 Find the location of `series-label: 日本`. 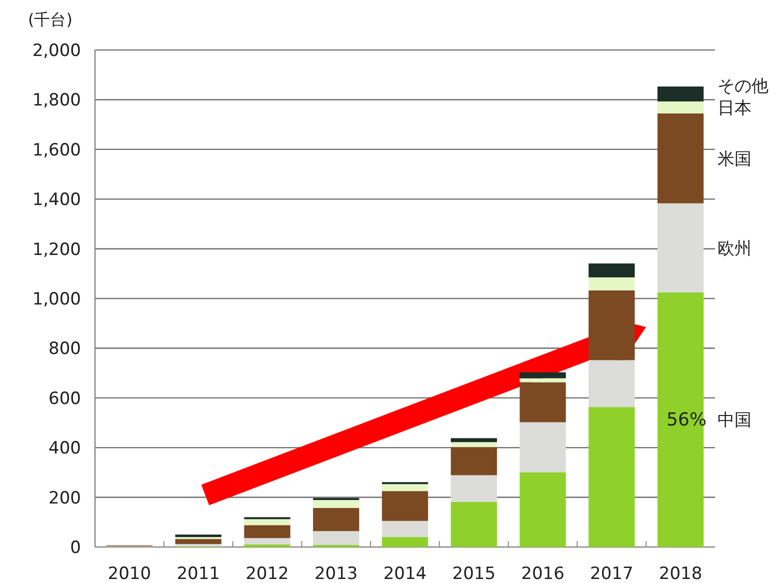

series-label: 日本 is located at coordinates (735, 108).